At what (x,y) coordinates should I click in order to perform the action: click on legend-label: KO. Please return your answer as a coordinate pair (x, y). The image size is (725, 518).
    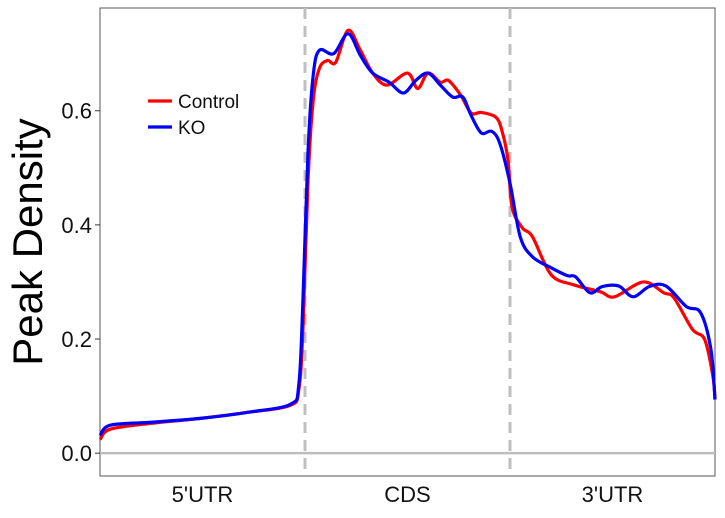
    Looking at the image, I should click on (191, 128).